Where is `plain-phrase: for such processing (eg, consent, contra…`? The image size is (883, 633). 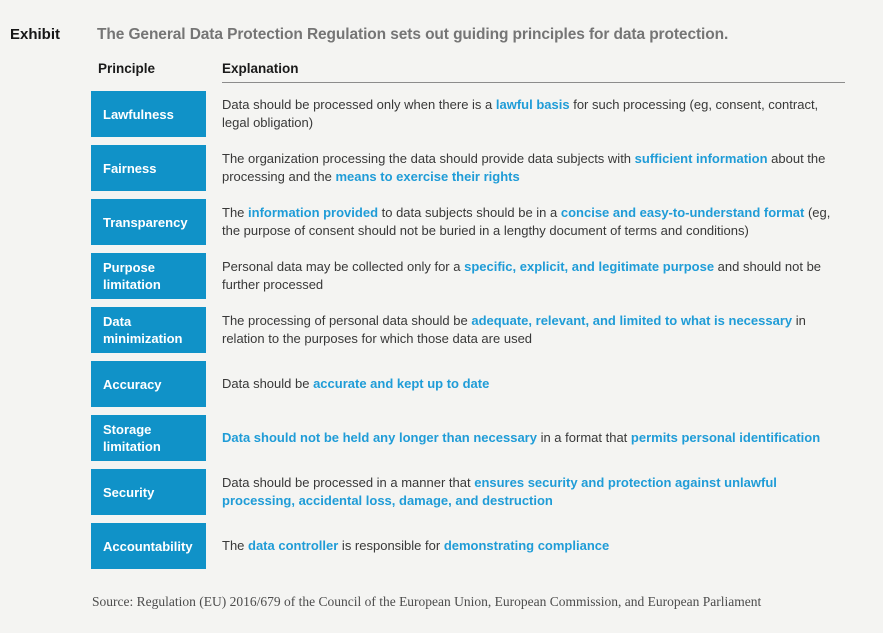
plain-phrase: for such processing (eg, consent, contra… is located at coordinates (520, 113).